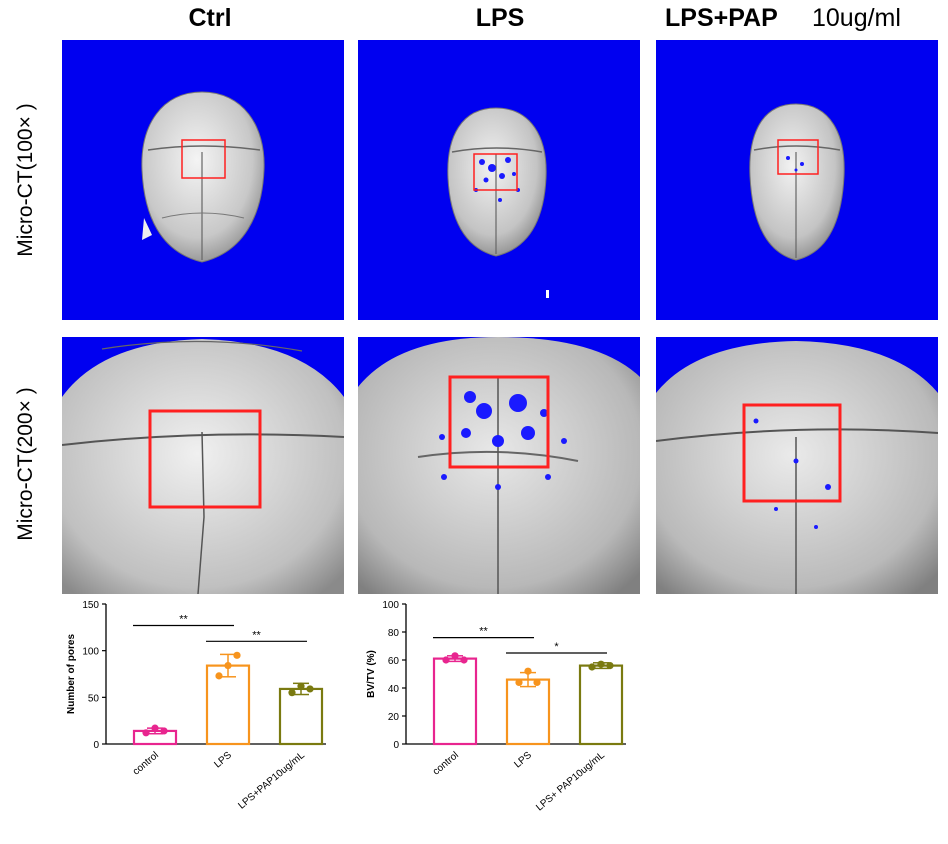 The width and height of the screenshot is (948, 844). I want to click on row-label-200x: Micro-CT(200× ), so click(25, 464).